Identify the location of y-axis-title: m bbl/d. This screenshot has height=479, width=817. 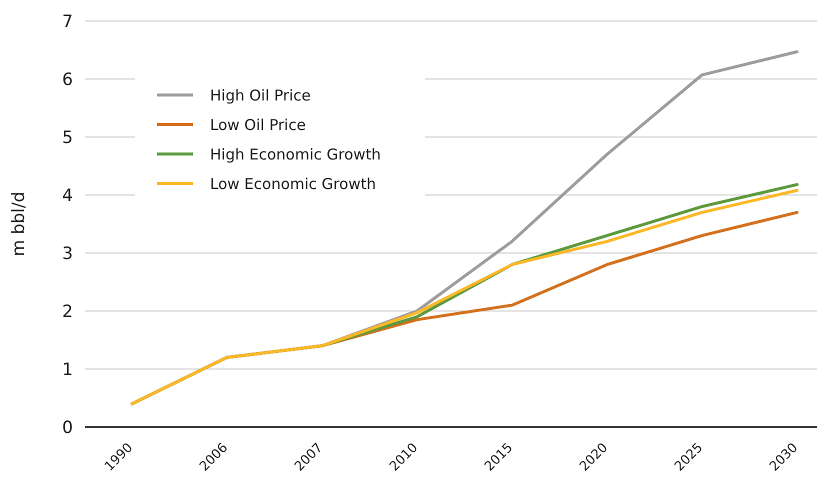
(19, 224).